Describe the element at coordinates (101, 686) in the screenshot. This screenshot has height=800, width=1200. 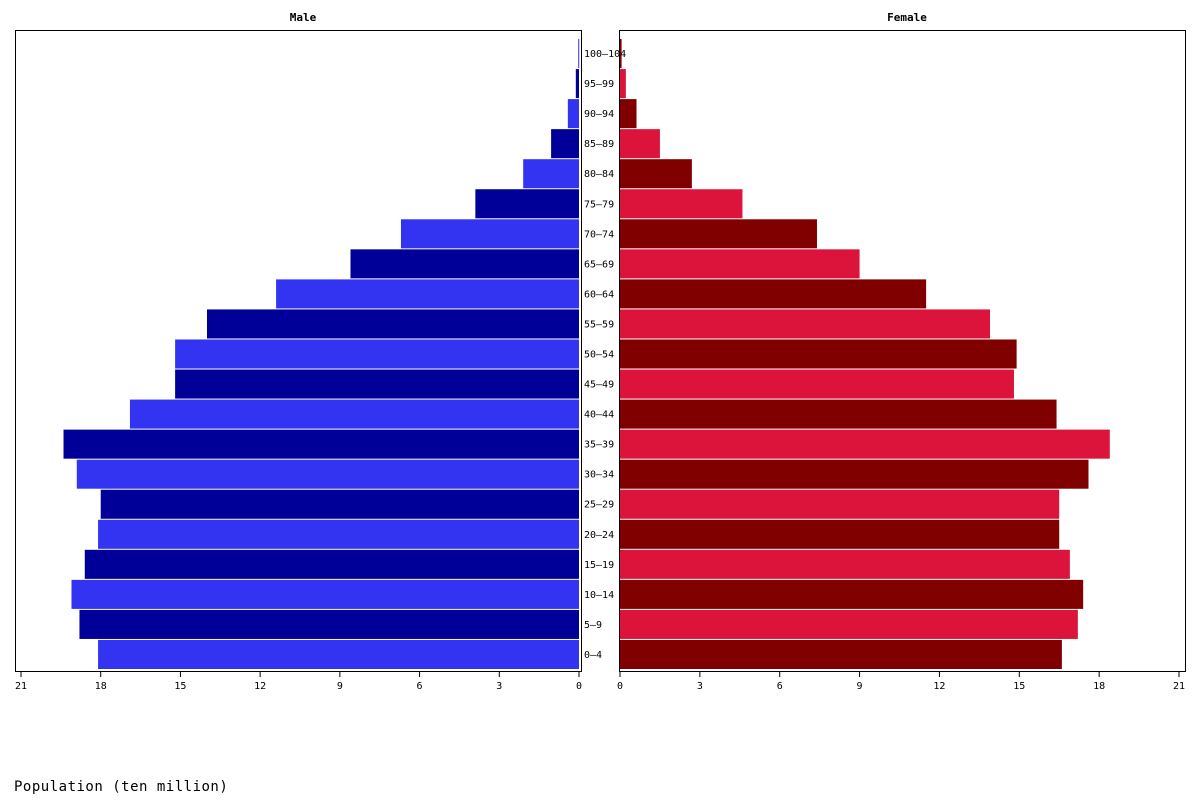
I see `male-tick-label-18: 18` at that location.